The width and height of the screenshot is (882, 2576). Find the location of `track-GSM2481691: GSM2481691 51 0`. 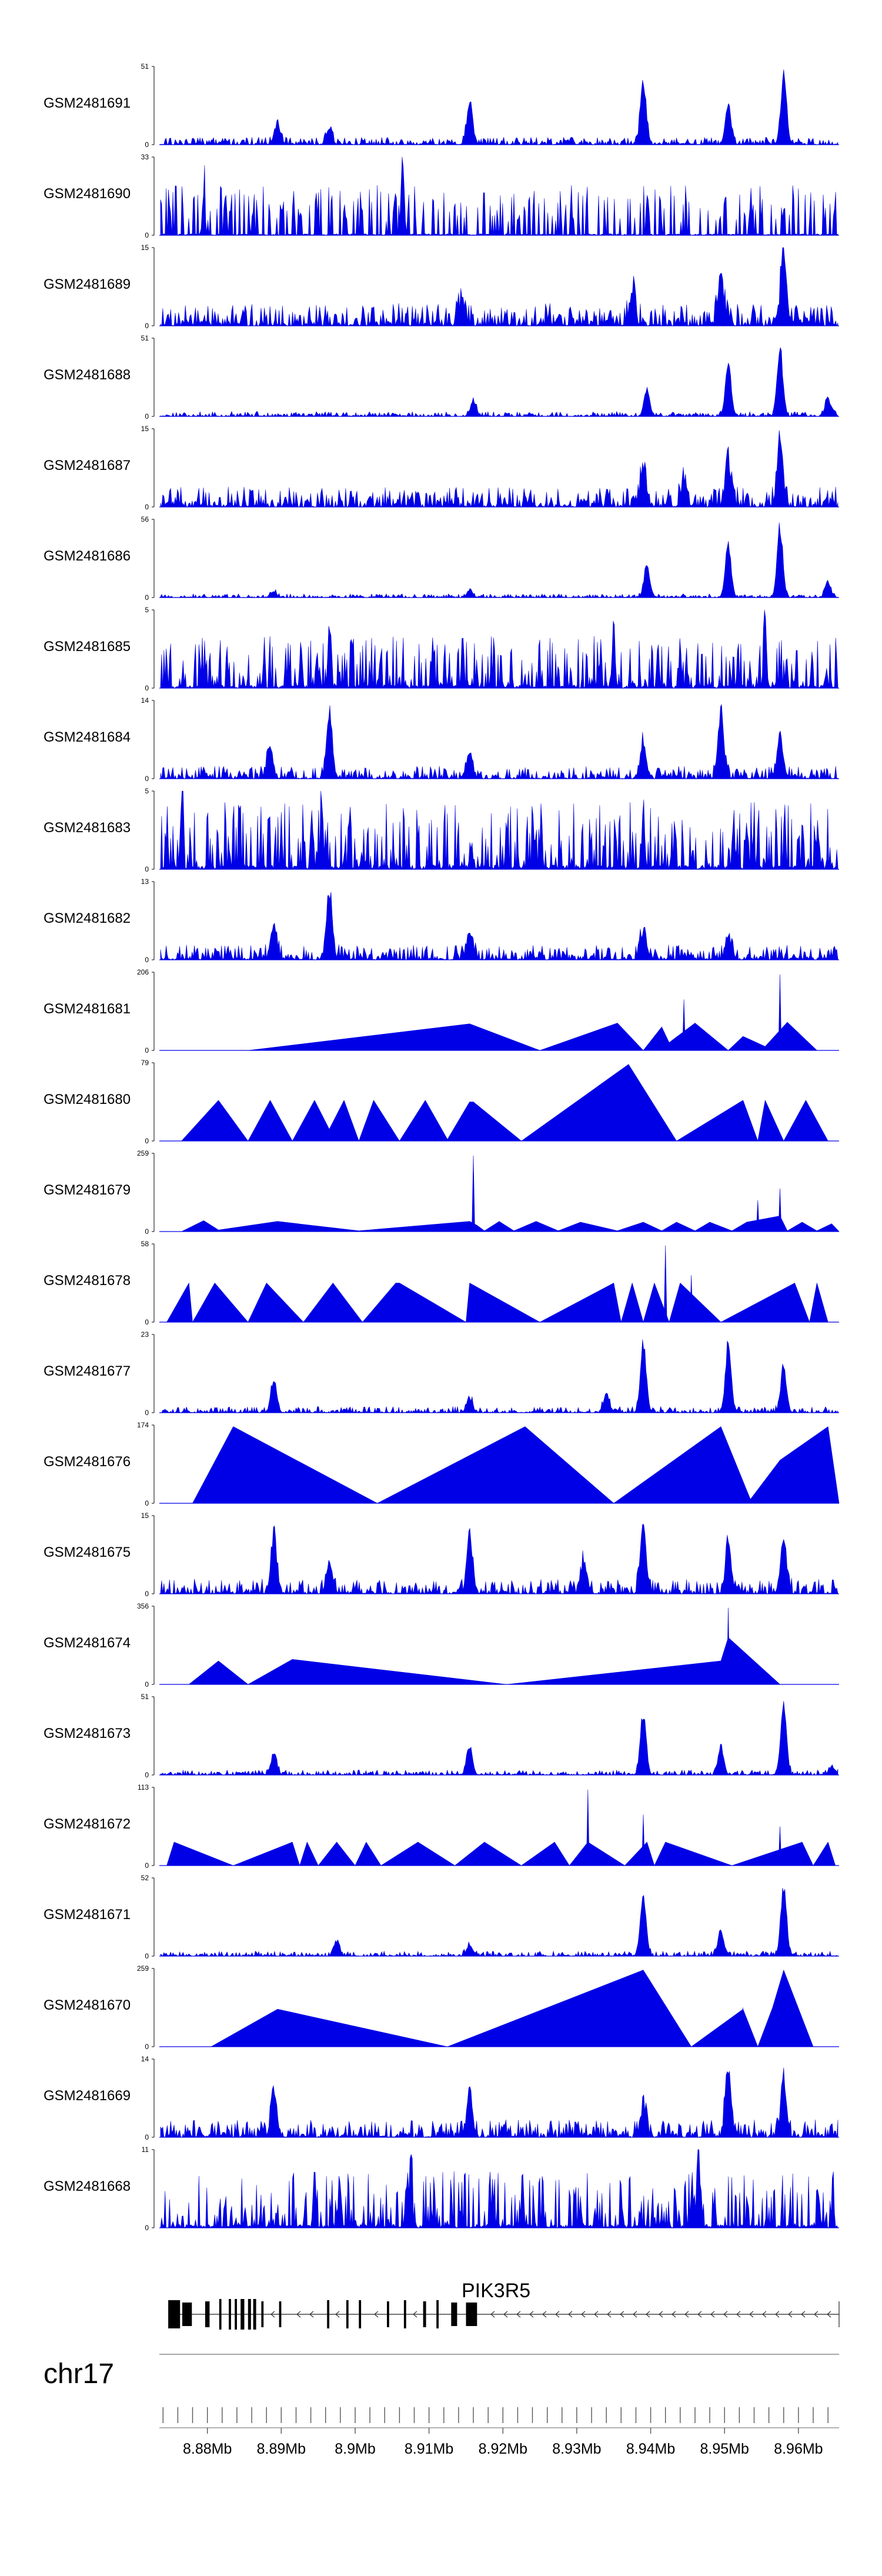

track-GSM2481691: GSM2481691 51 0 is located at coordinates (441, 105).